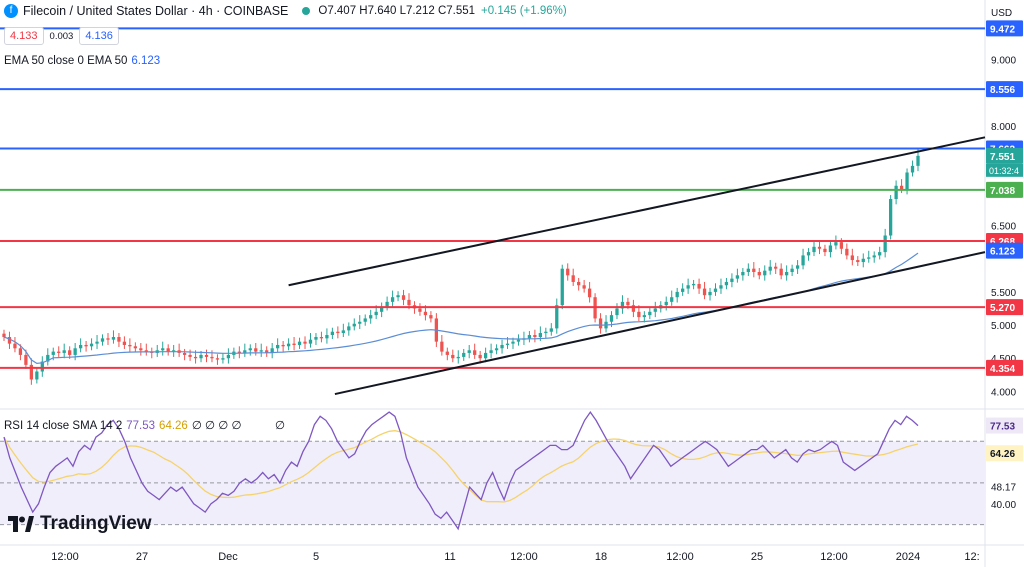  I want to click on x-tick-label: 5, so click(316, 557).